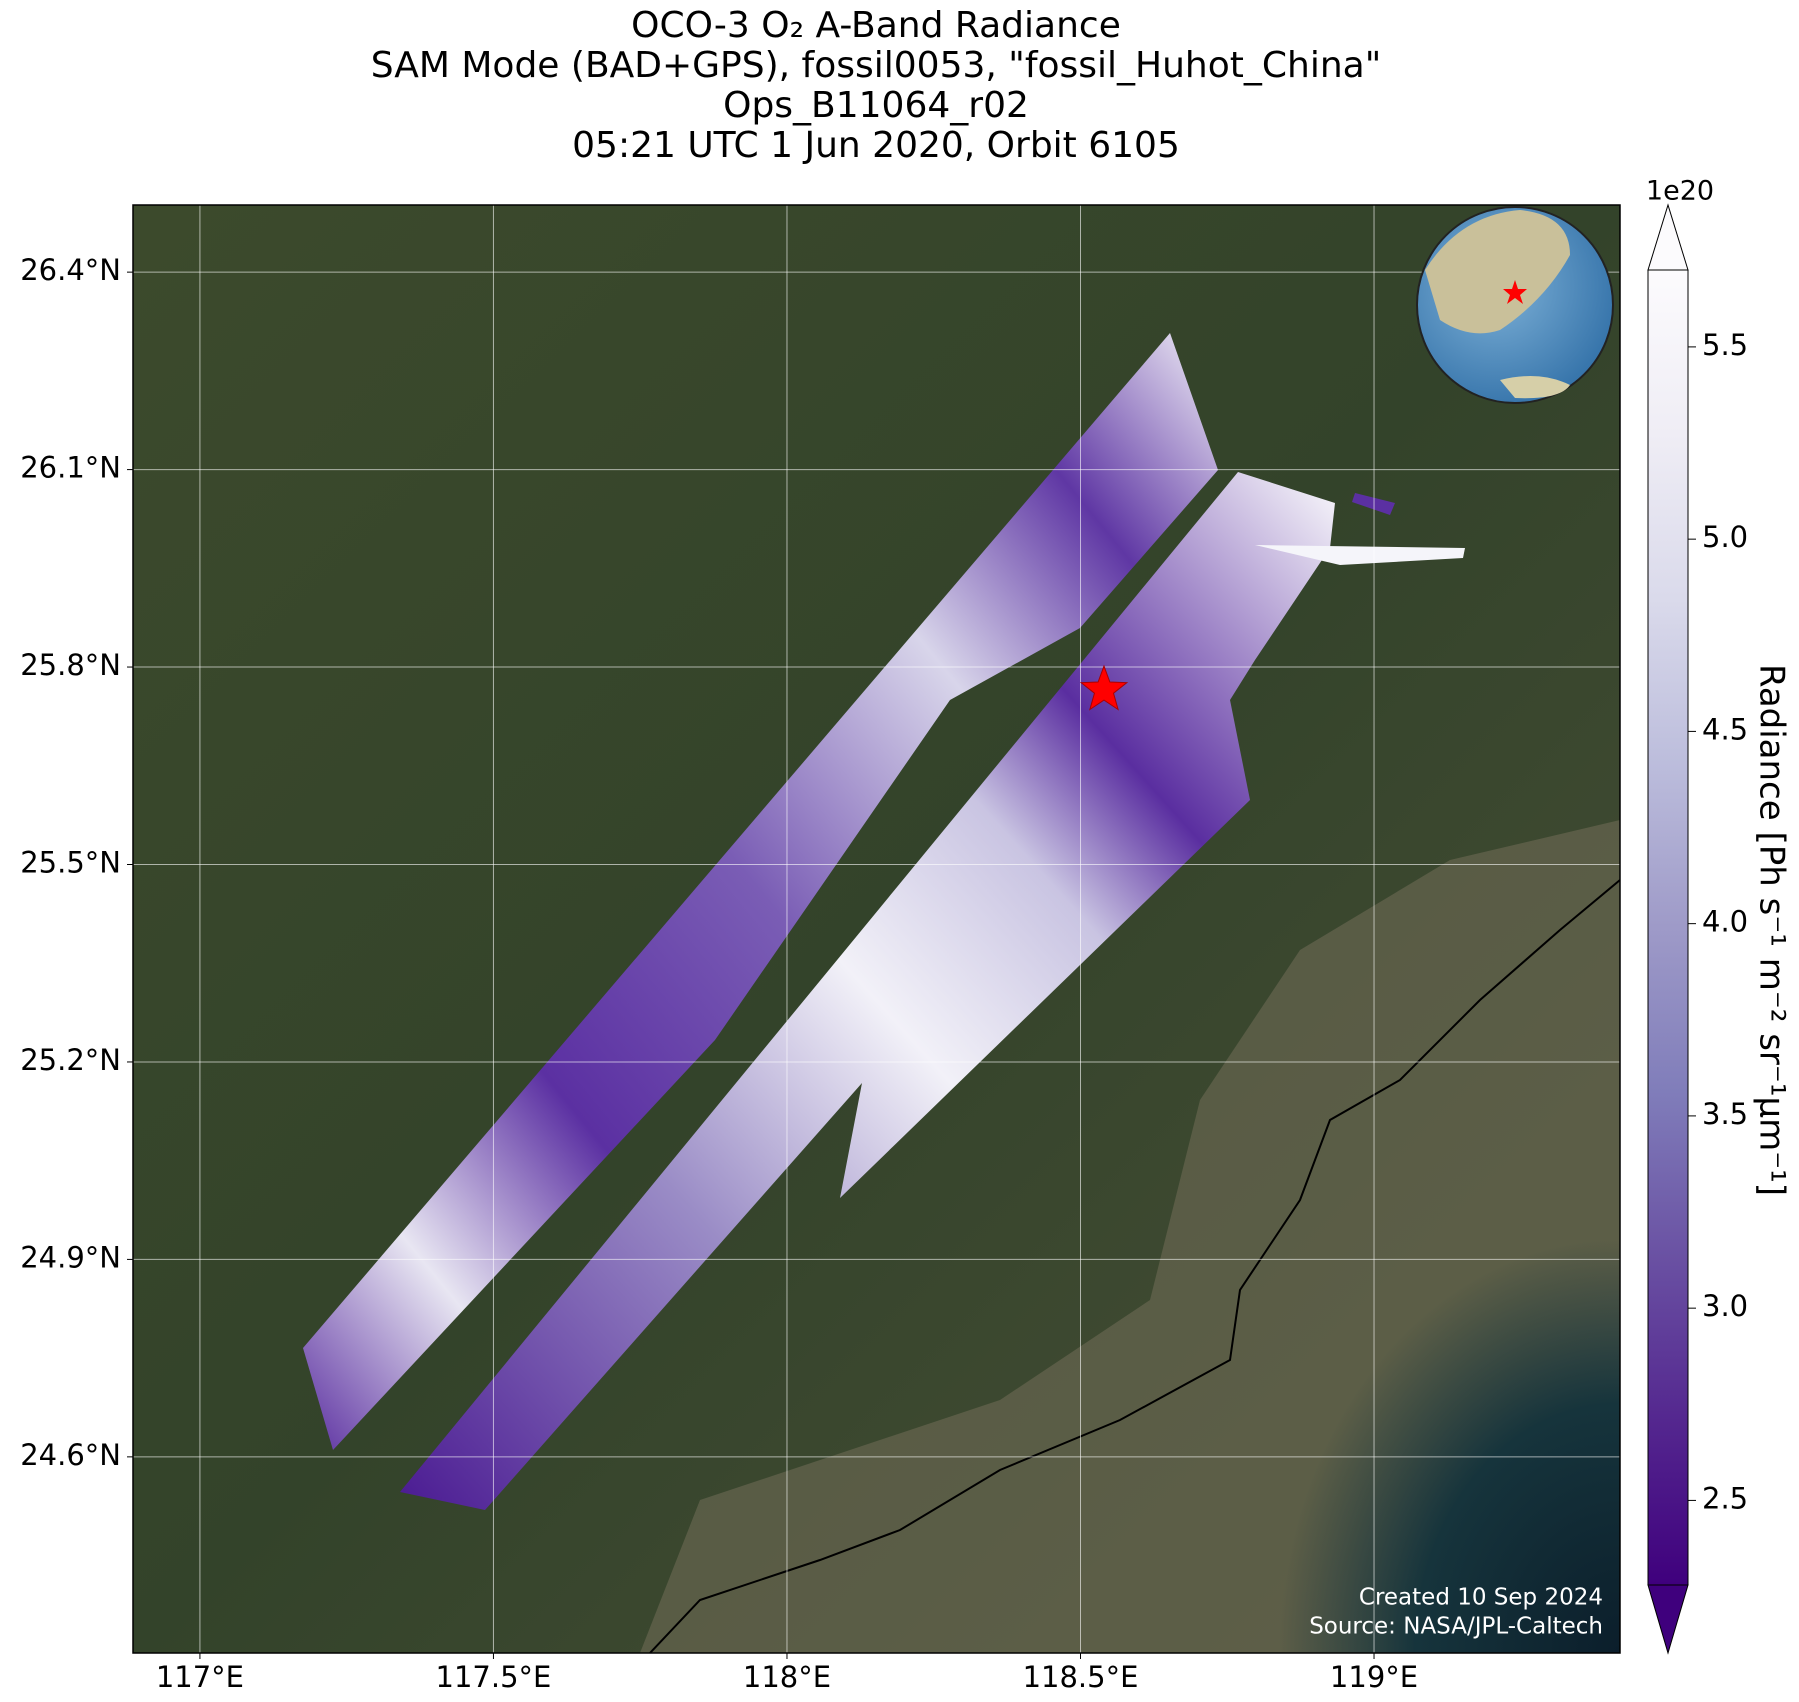 Image resolution: width=1799 pixels, height=1702 pixels. What do you see at coordinates (70, 862) in the screenshot?
I see `y-tick-label: 25.5°N` at bounding box center [70, 862].